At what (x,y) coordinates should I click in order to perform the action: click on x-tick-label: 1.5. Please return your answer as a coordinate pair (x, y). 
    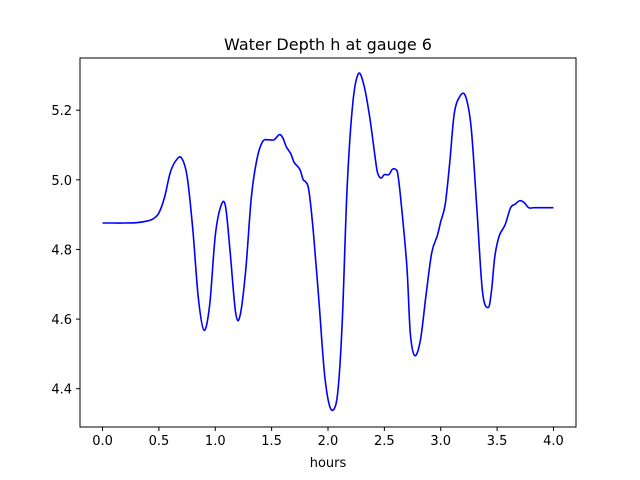
    Looking at the image, I should click on (271, 441).